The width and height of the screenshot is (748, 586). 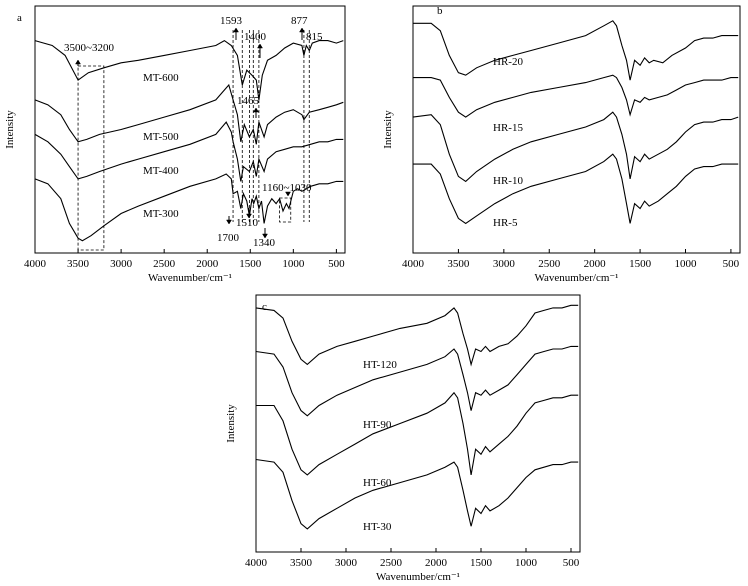 I want to click on peak-annotation: 1340, so click(x=264, y=243).